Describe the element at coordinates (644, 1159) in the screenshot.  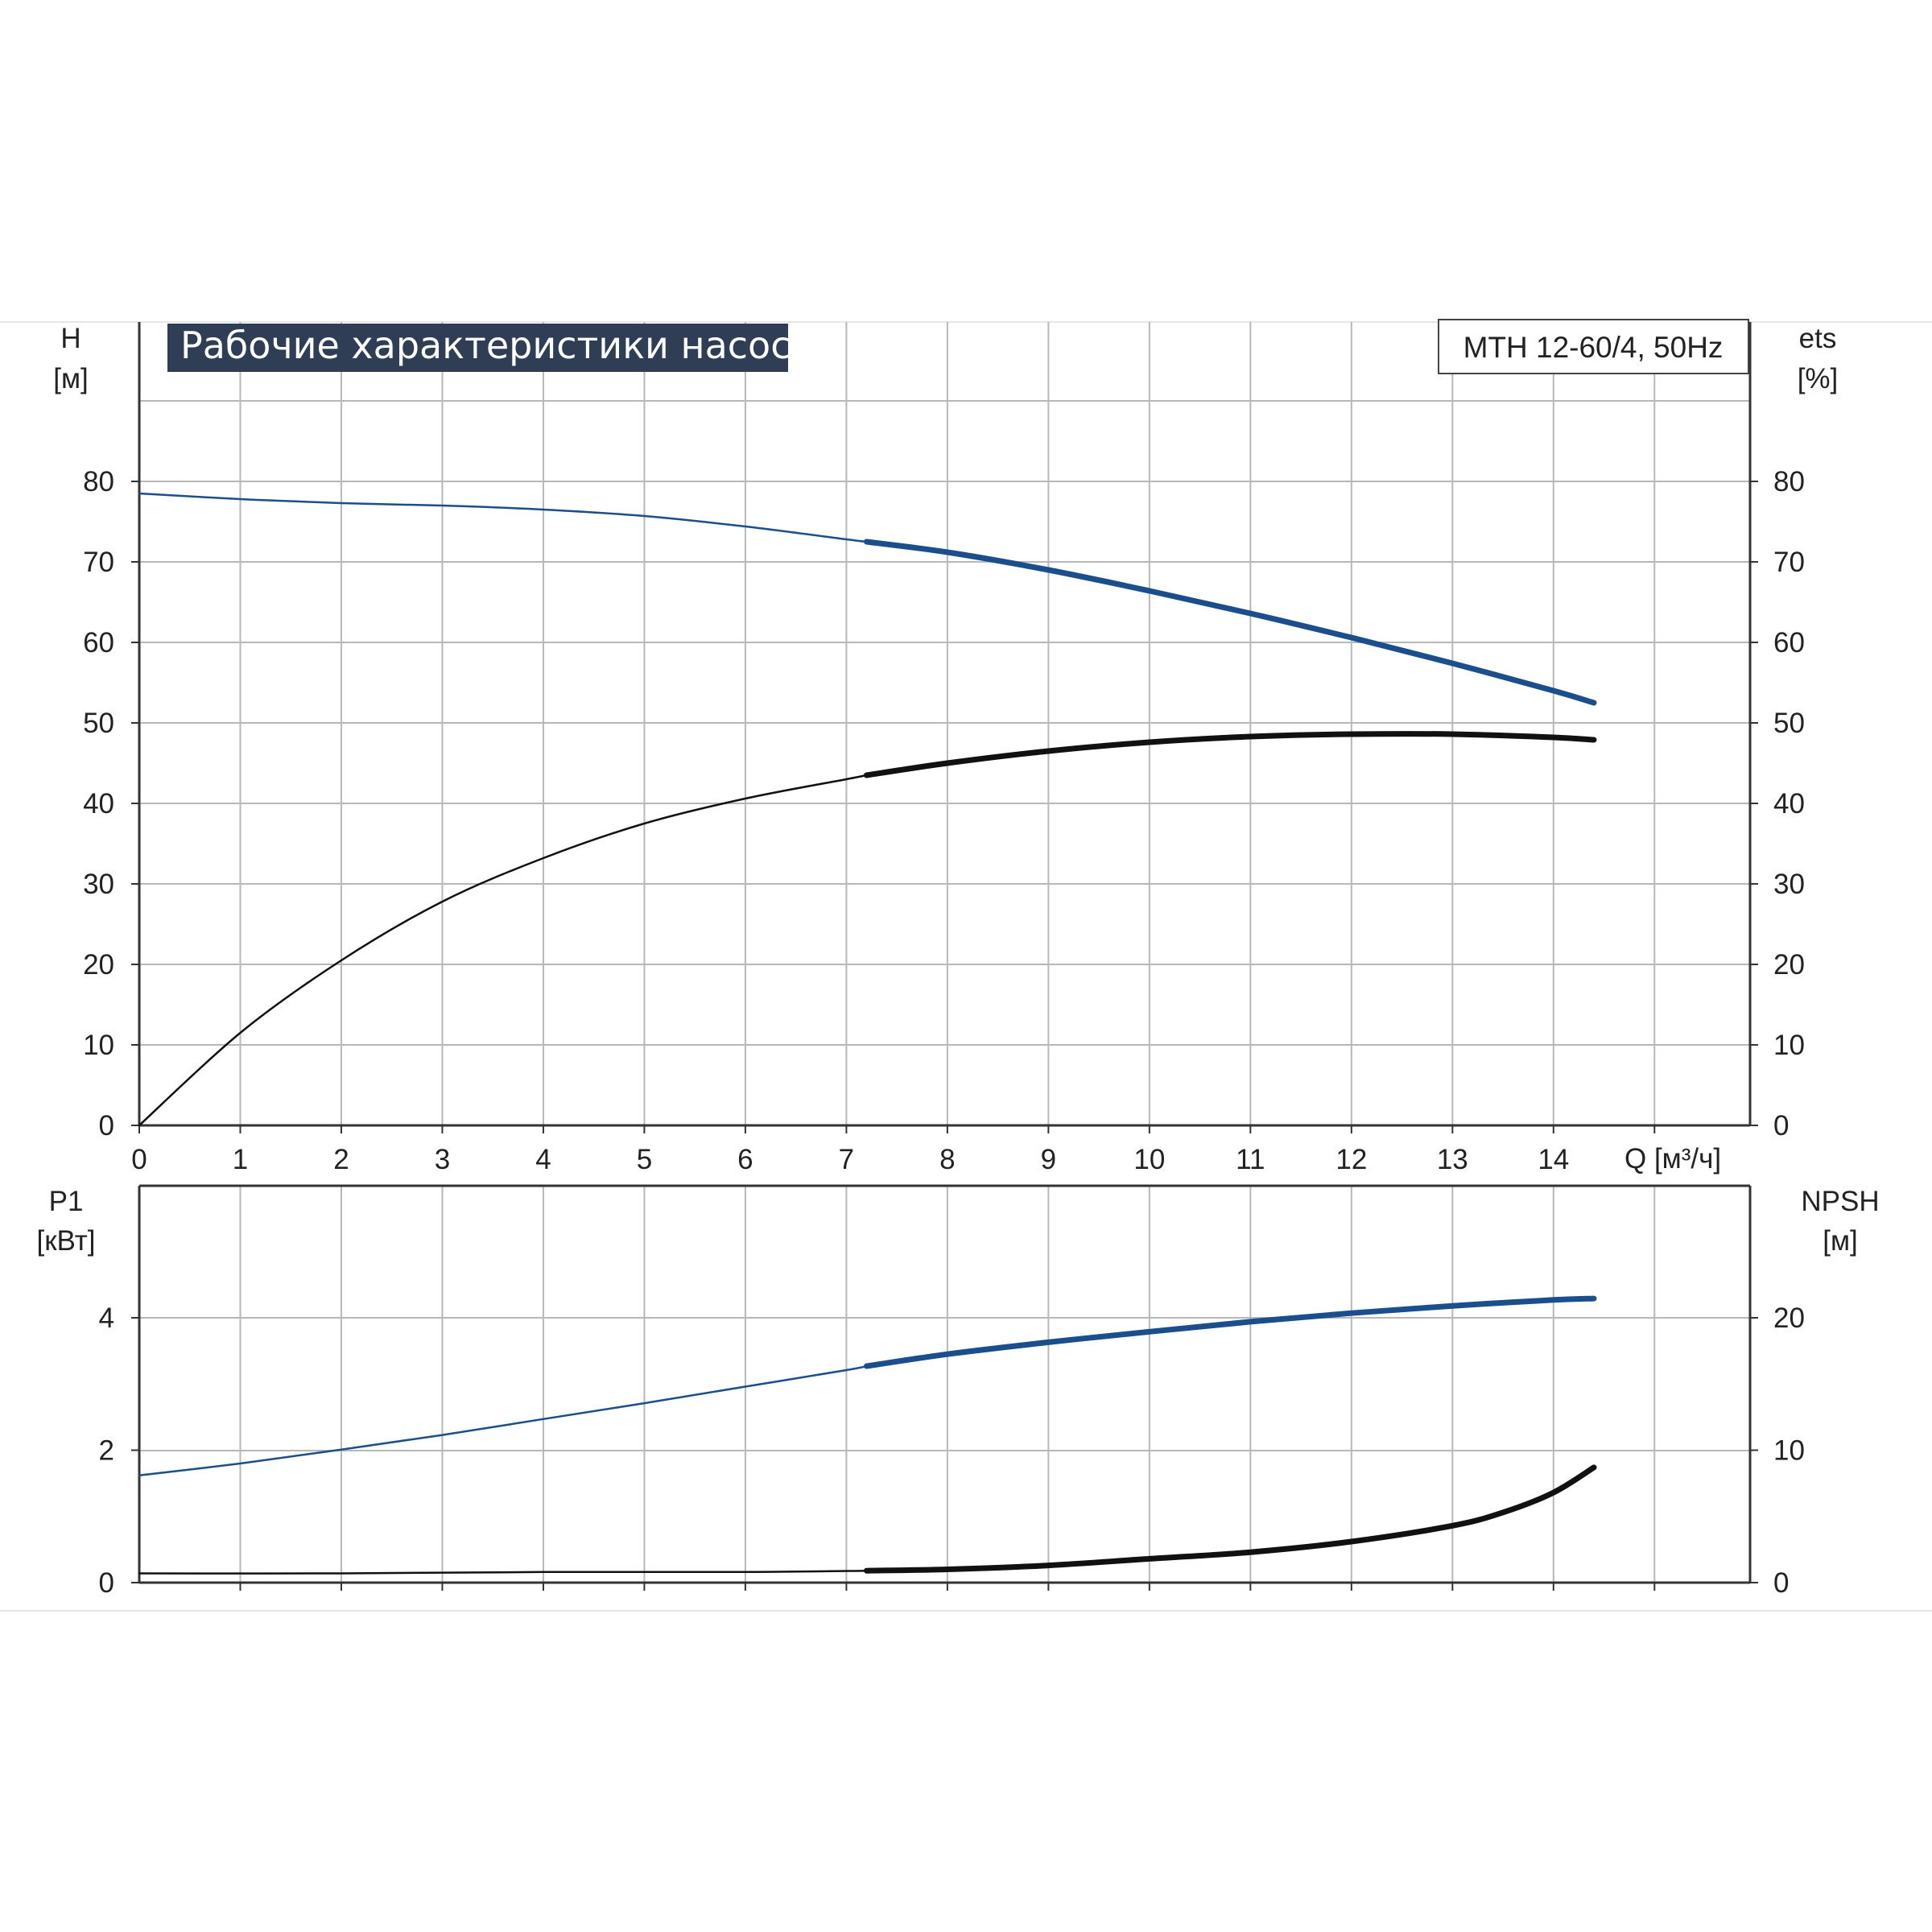
I see `x-tick-label: 5` at that location.